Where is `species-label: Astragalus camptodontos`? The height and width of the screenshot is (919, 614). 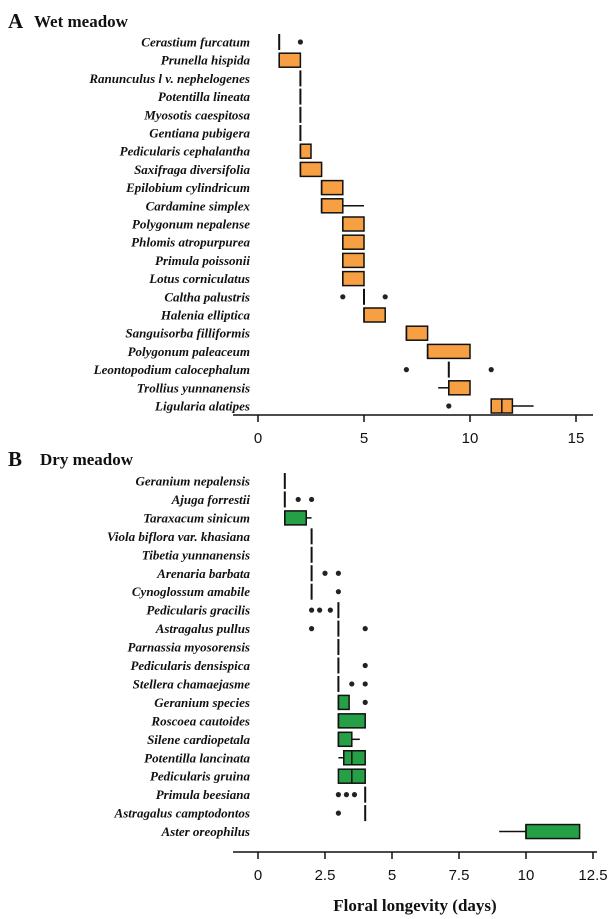 species-label: Astragalus camptodontos is located at coordinates (182, 813).